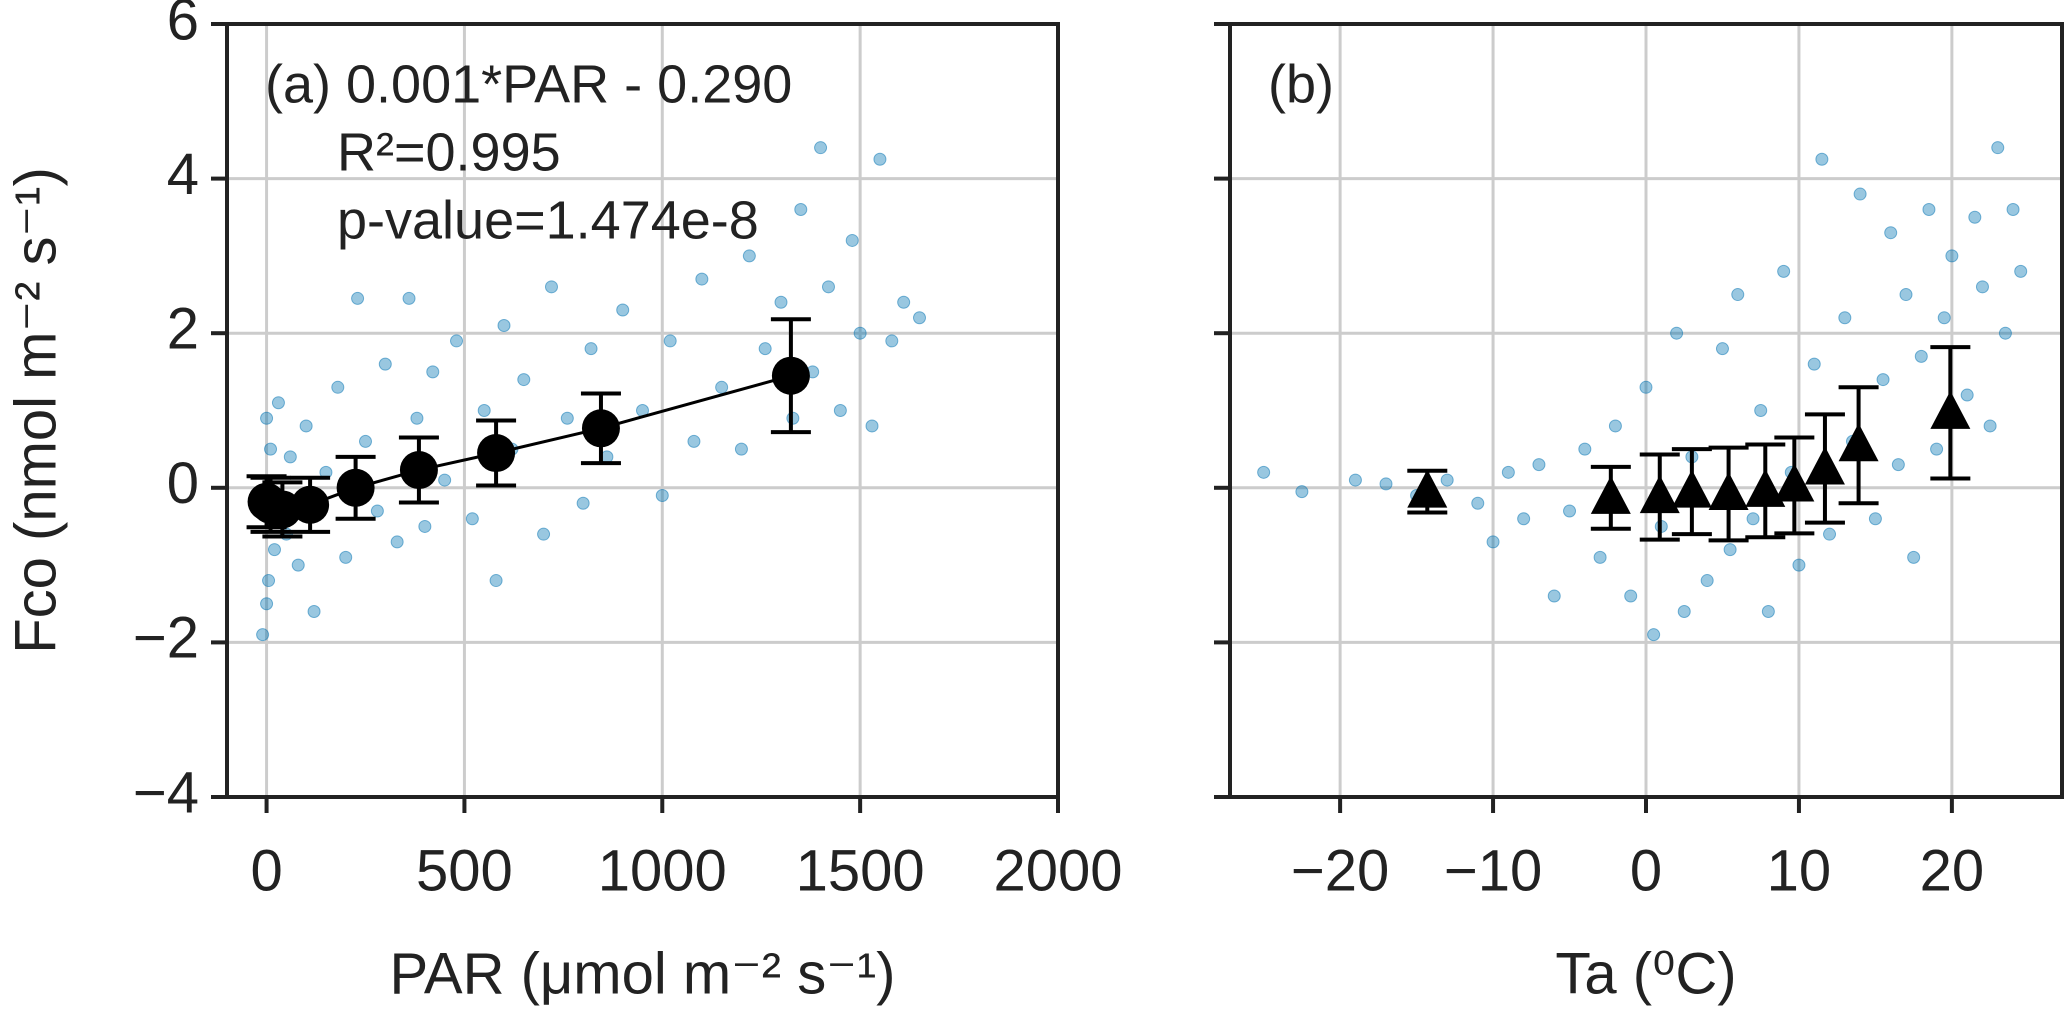  What do you see at coordinates (183, 26) in the screenshot?
I see `y-tick-label: 6` at bounding box center [183, 26].